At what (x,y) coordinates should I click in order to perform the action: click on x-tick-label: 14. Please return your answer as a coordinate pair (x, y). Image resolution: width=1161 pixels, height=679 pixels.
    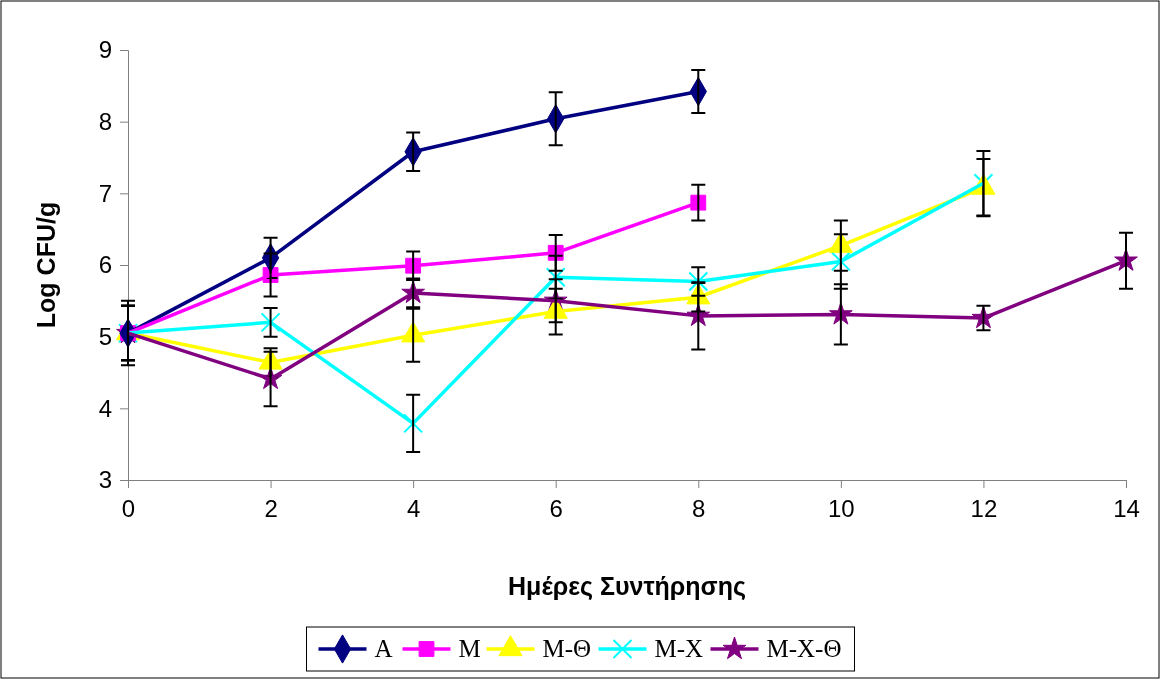
    Looking at the image, I should click on (1126, 509).